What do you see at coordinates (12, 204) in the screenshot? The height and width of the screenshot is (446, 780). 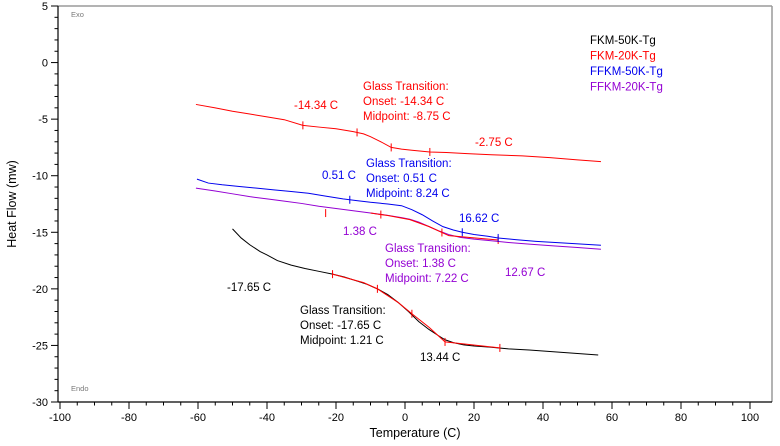 I see `y-axis-title: Heat Flow (mw)` at bounding box center [12, 204].